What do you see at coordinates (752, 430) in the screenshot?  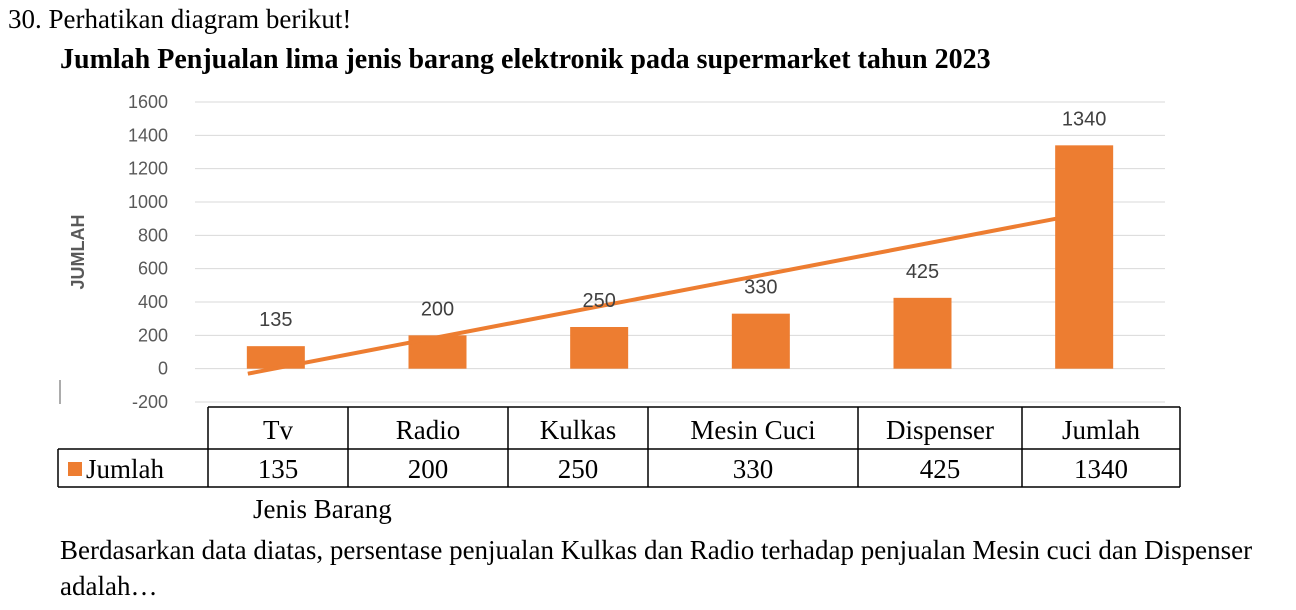 I see `category-label: Mesin Cuci` at bounding box center [752, 430].